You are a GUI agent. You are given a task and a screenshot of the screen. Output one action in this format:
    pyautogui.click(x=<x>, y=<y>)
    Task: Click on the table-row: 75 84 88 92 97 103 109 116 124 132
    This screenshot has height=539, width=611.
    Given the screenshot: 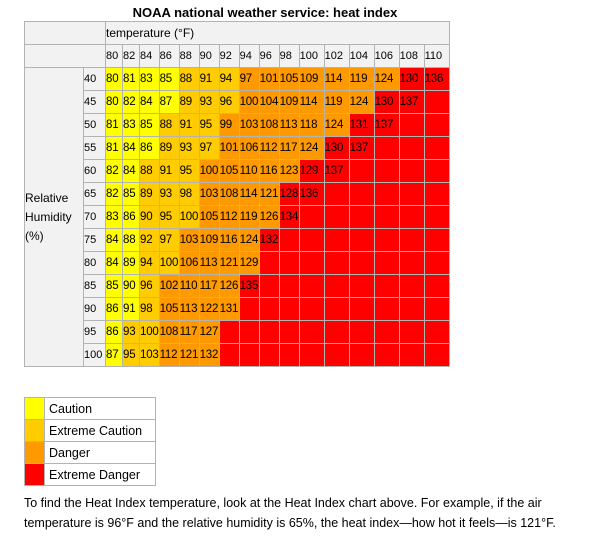 What is the action you would take?
    pyautogui.click(x=237, y=240)
    